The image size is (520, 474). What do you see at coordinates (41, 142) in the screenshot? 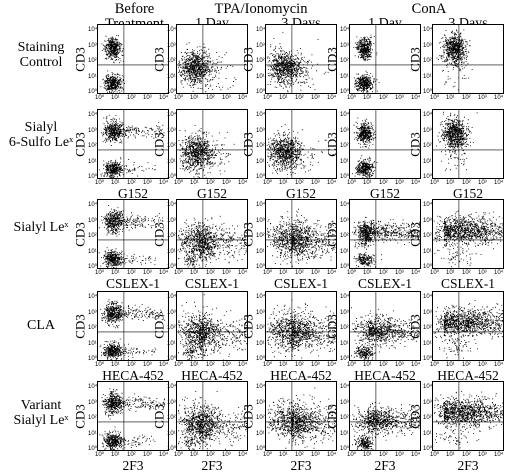
I see `row-label-line: 6-Sulfo Leˣ` at bounding box center [41, 142].